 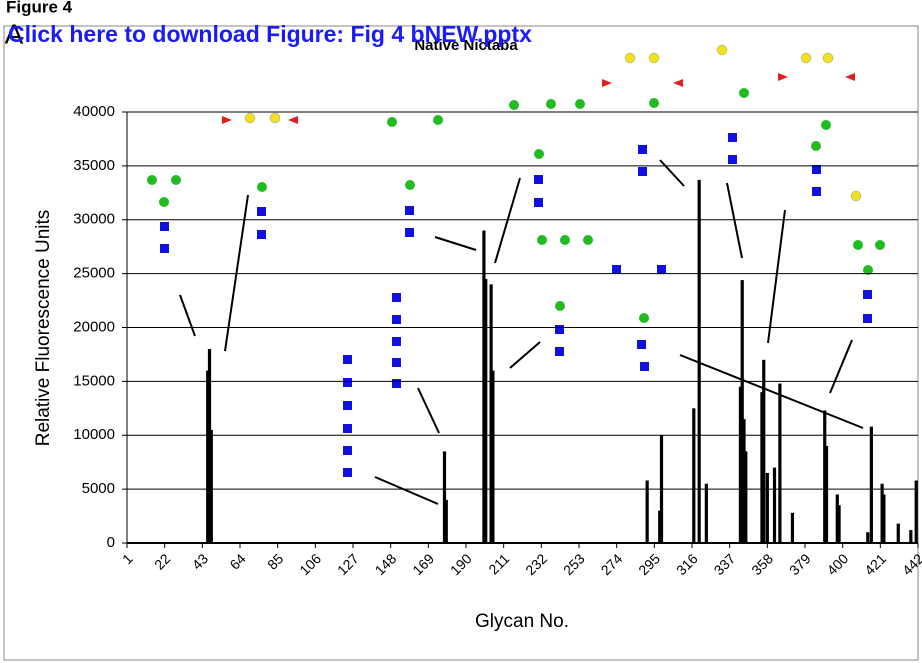 What do you see at coordinates (649, 564) in the screenshot?
I see `x-tick-label: 295` at bounding box center [649, 564].